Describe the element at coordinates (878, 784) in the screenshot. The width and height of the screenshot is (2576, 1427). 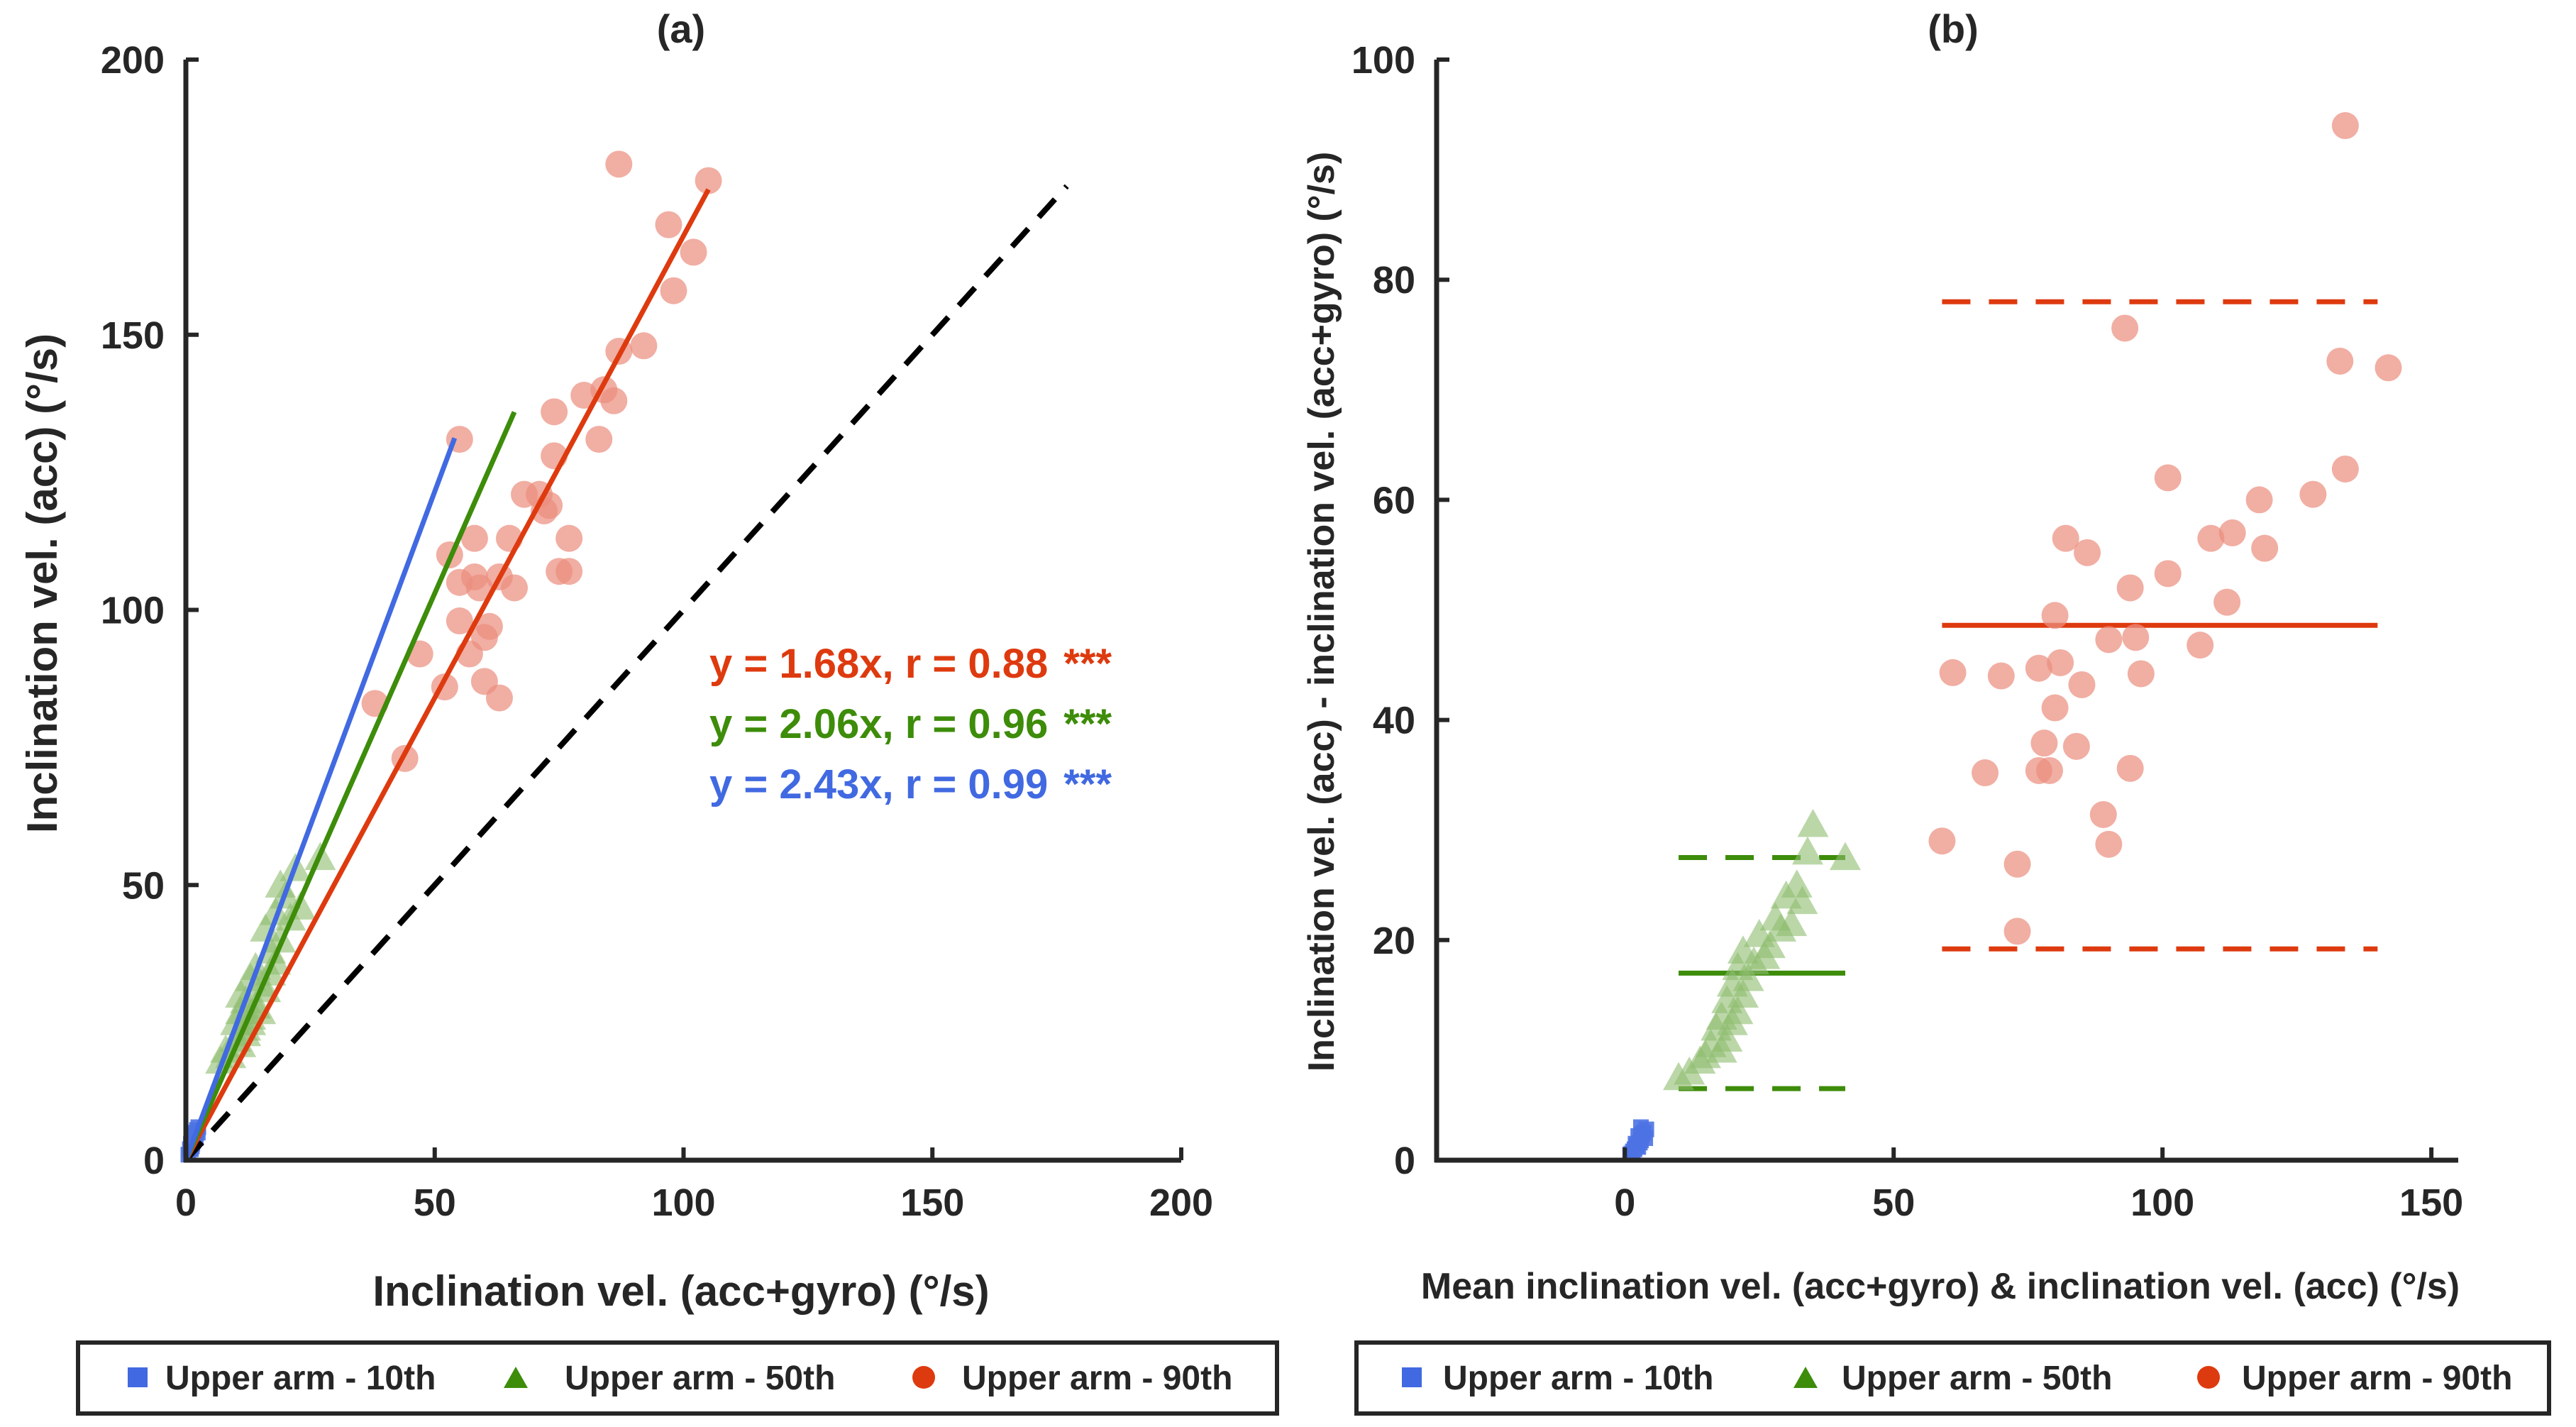
I see `equation-10th-text: y = 2.43x, r = 0.99` at that location.